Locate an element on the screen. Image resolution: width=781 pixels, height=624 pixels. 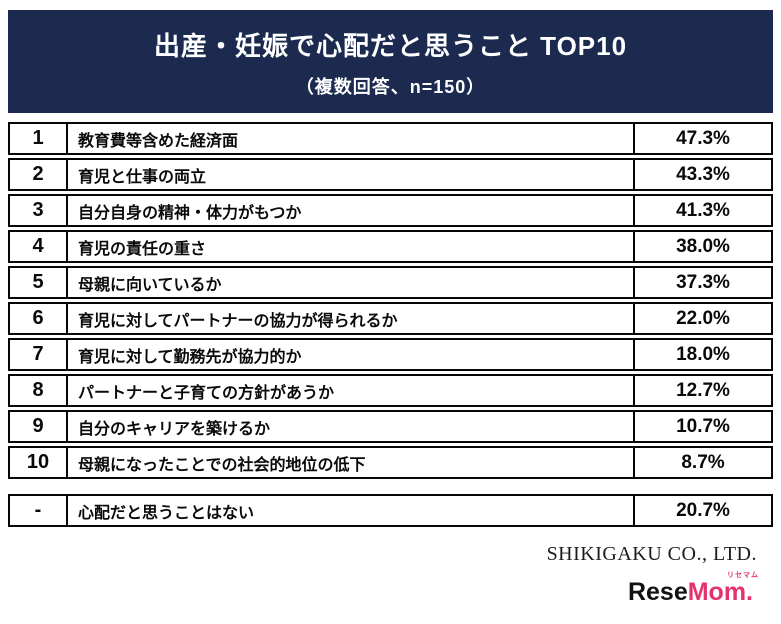
item-cell: 母親に向いているか is located at coordinates (150, 285).